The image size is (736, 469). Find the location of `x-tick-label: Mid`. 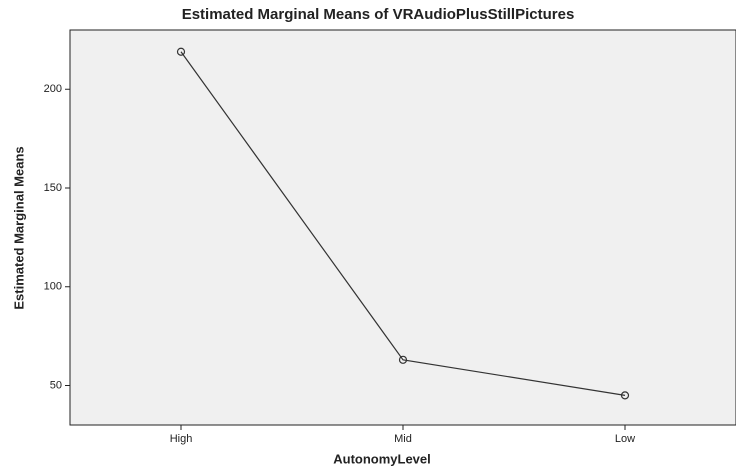

x-tick-label: Mid is located at coordinates (403, 439).